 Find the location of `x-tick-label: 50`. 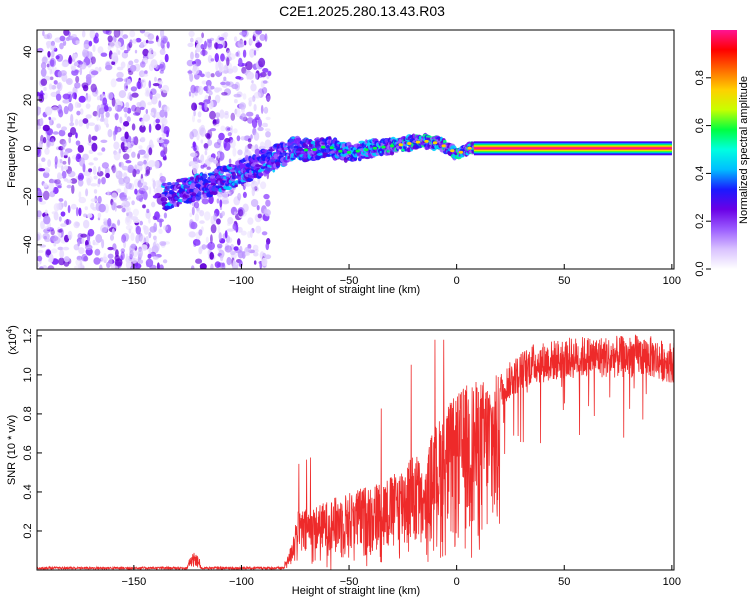

x-tick-label: 50 is located at coordinates (564, 582).